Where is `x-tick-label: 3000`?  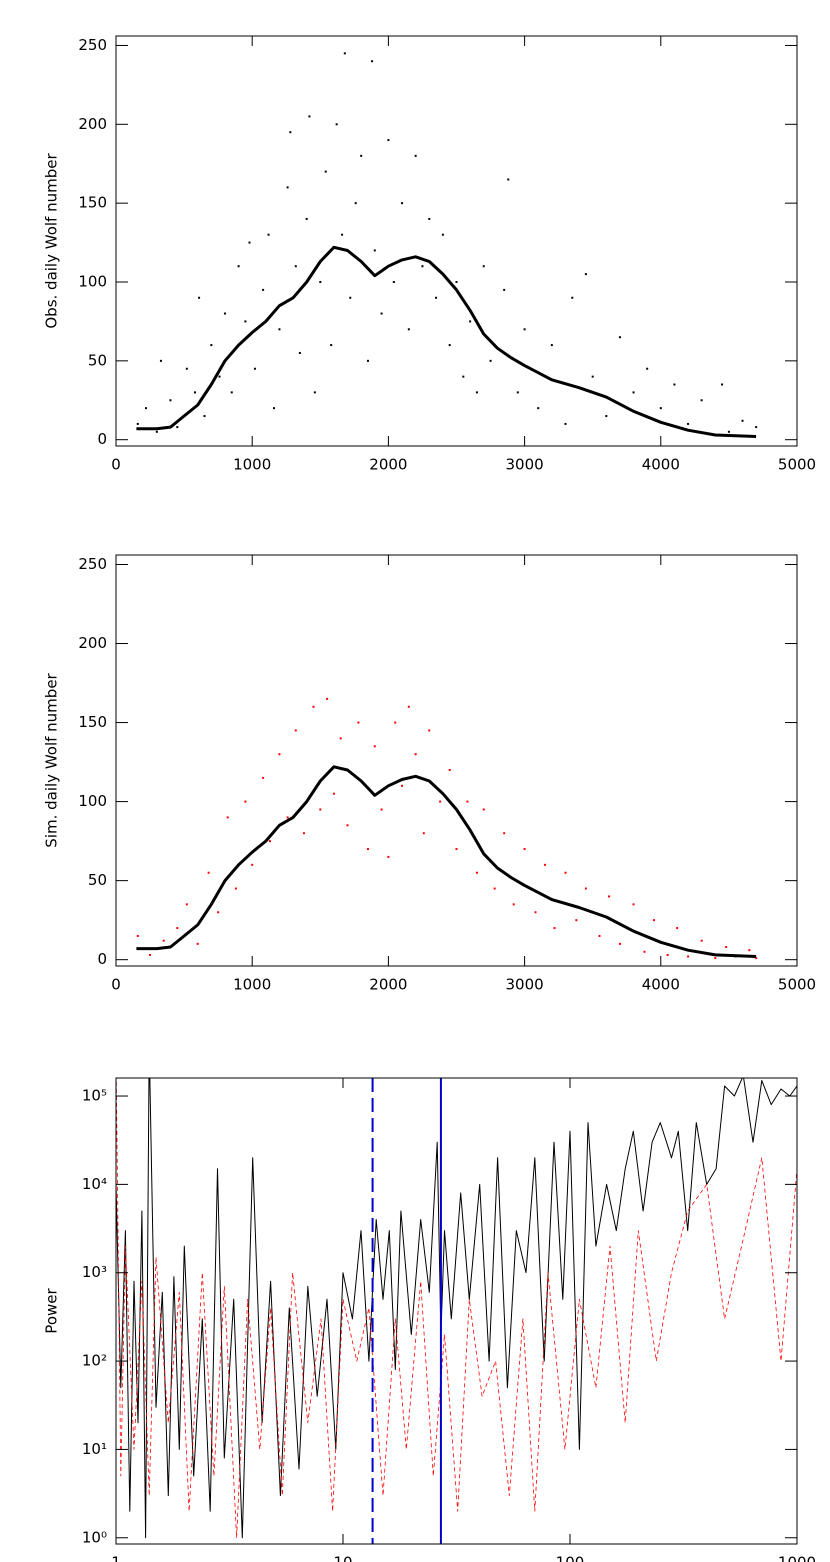
x-tick-label: 3000 is located at coordinates (525, 465).